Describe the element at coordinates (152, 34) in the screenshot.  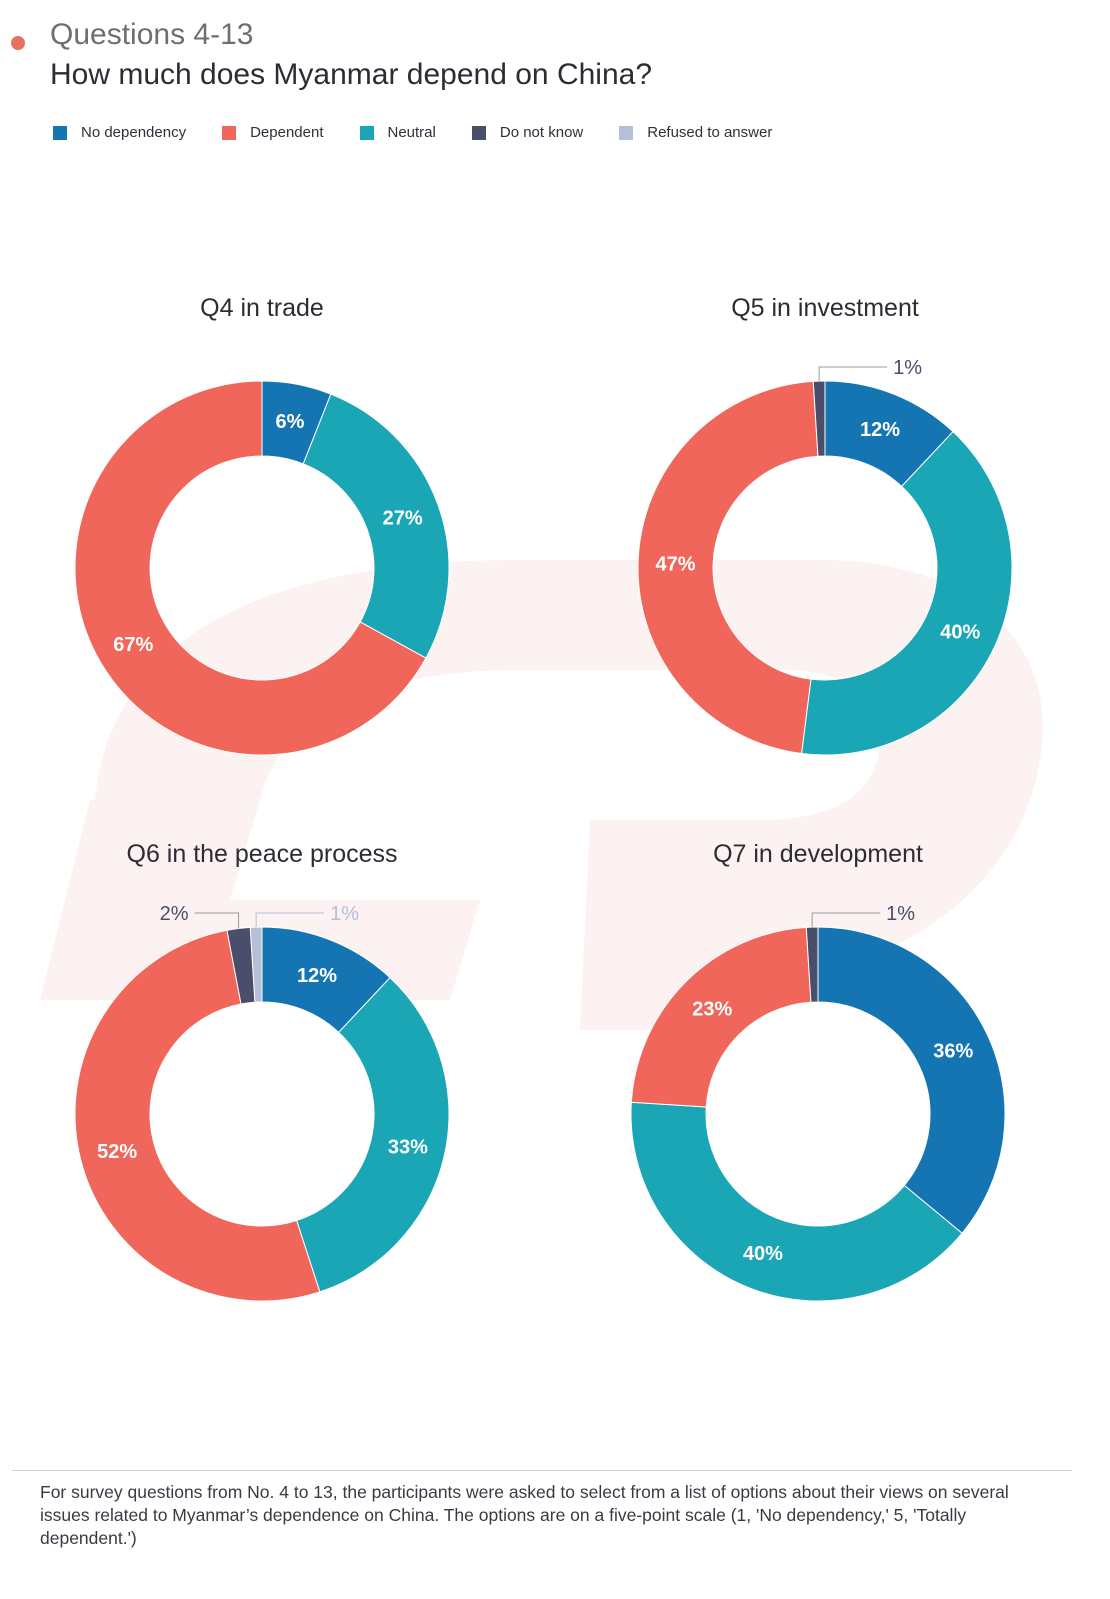
I see `kicker: Questions 4-13` at that location.